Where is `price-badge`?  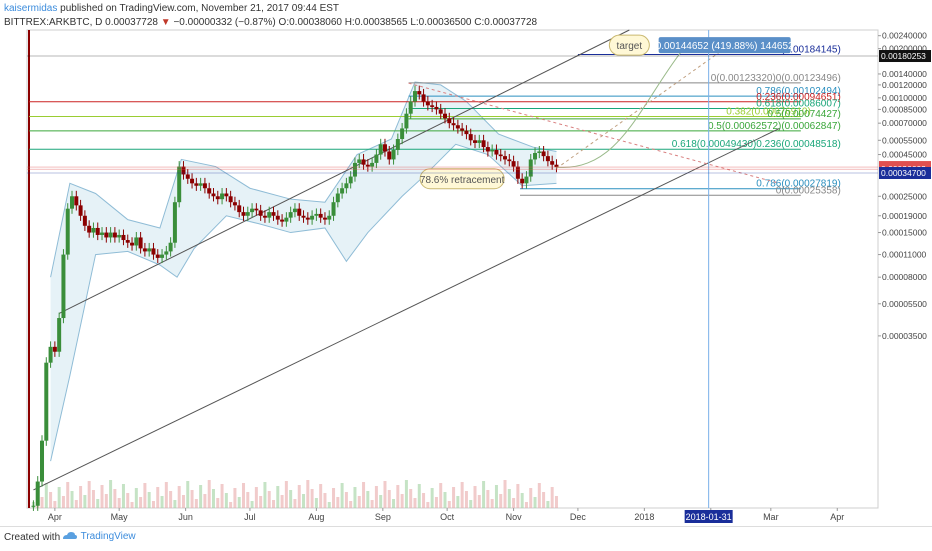
price-badge is located at coordinates (905, 56).